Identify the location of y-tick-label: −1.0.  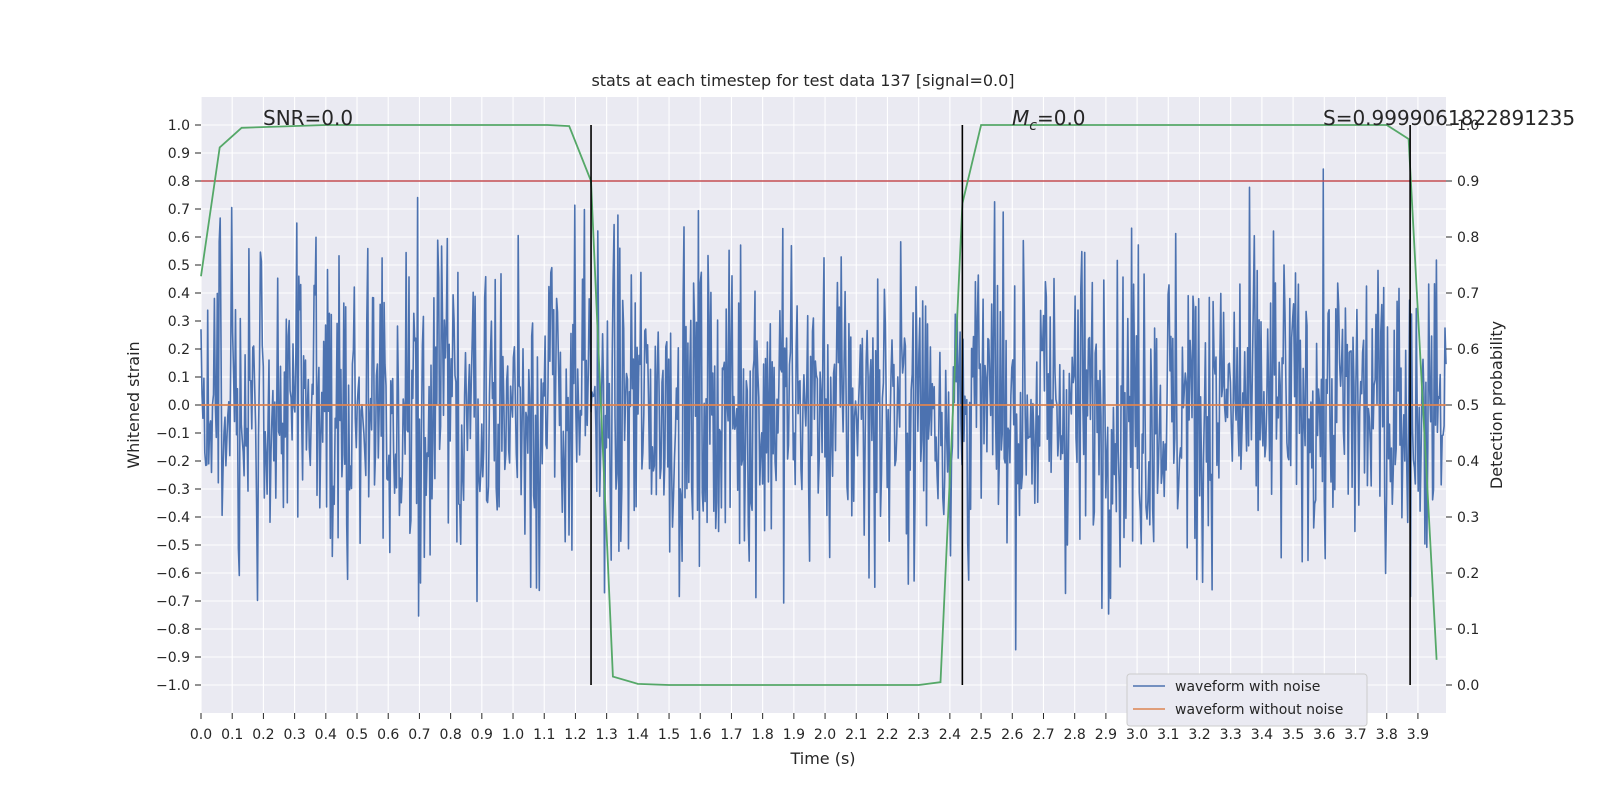
(173, 686).